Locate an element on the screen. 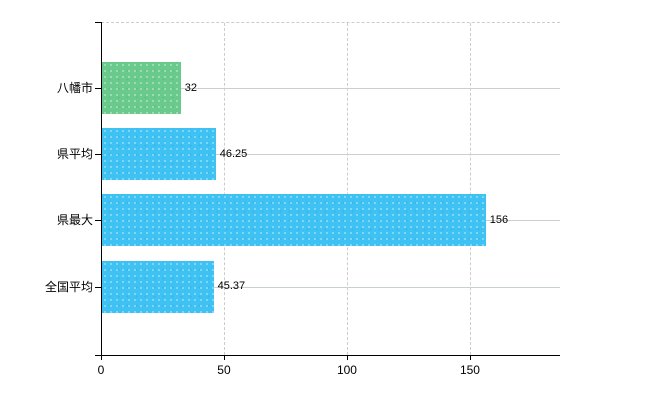 Image resolution: width=650 pixels, height=400 pixels. category-label-2: 県最大 is located at coordinates (74, 220).